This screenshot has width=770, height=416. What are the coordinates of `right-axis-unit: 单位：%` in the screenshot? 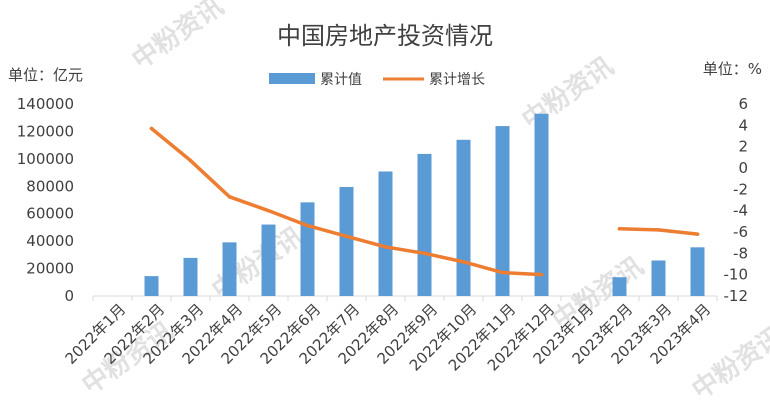 It's located at (732, 69).